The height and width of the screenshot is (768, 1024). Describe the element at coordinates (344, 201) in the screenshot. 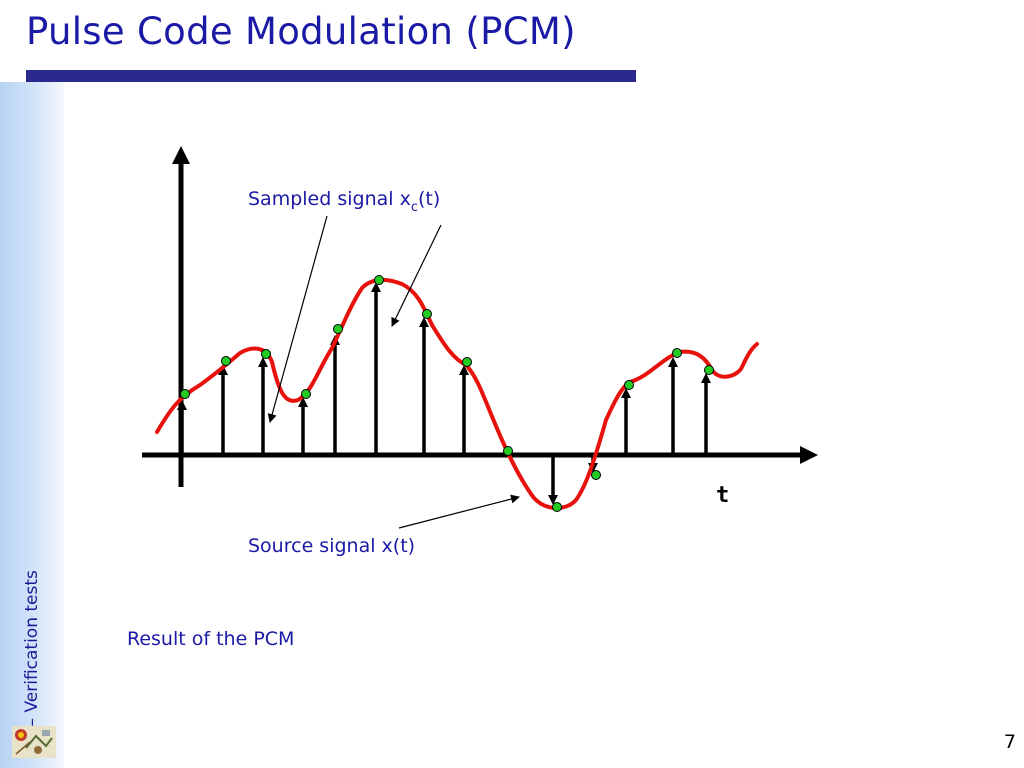

I see `sampled-signal-label: Sampled signal xc(t)` at that location.